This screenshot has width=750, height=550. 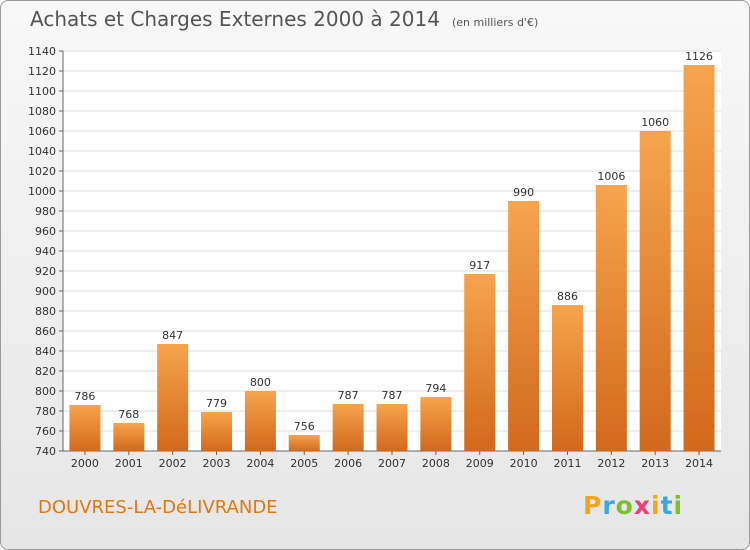 What do you see at coordinates (42, 91) in the screenshot?
I see `y-tick-label: 1100` at bounding box center [42, 91].